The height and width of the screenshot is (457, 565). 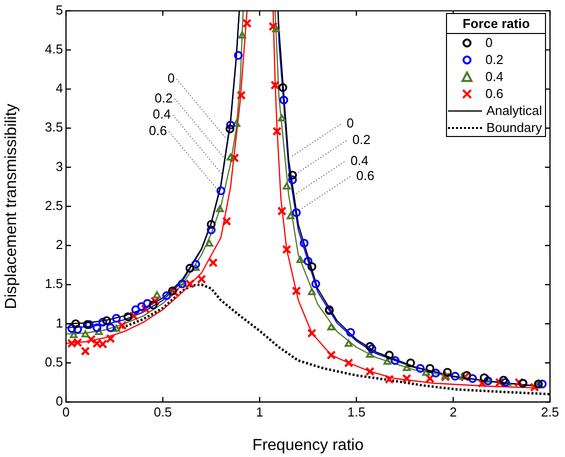 I want to click on y-tick-label: 3.5, so click(x=53, y=127).